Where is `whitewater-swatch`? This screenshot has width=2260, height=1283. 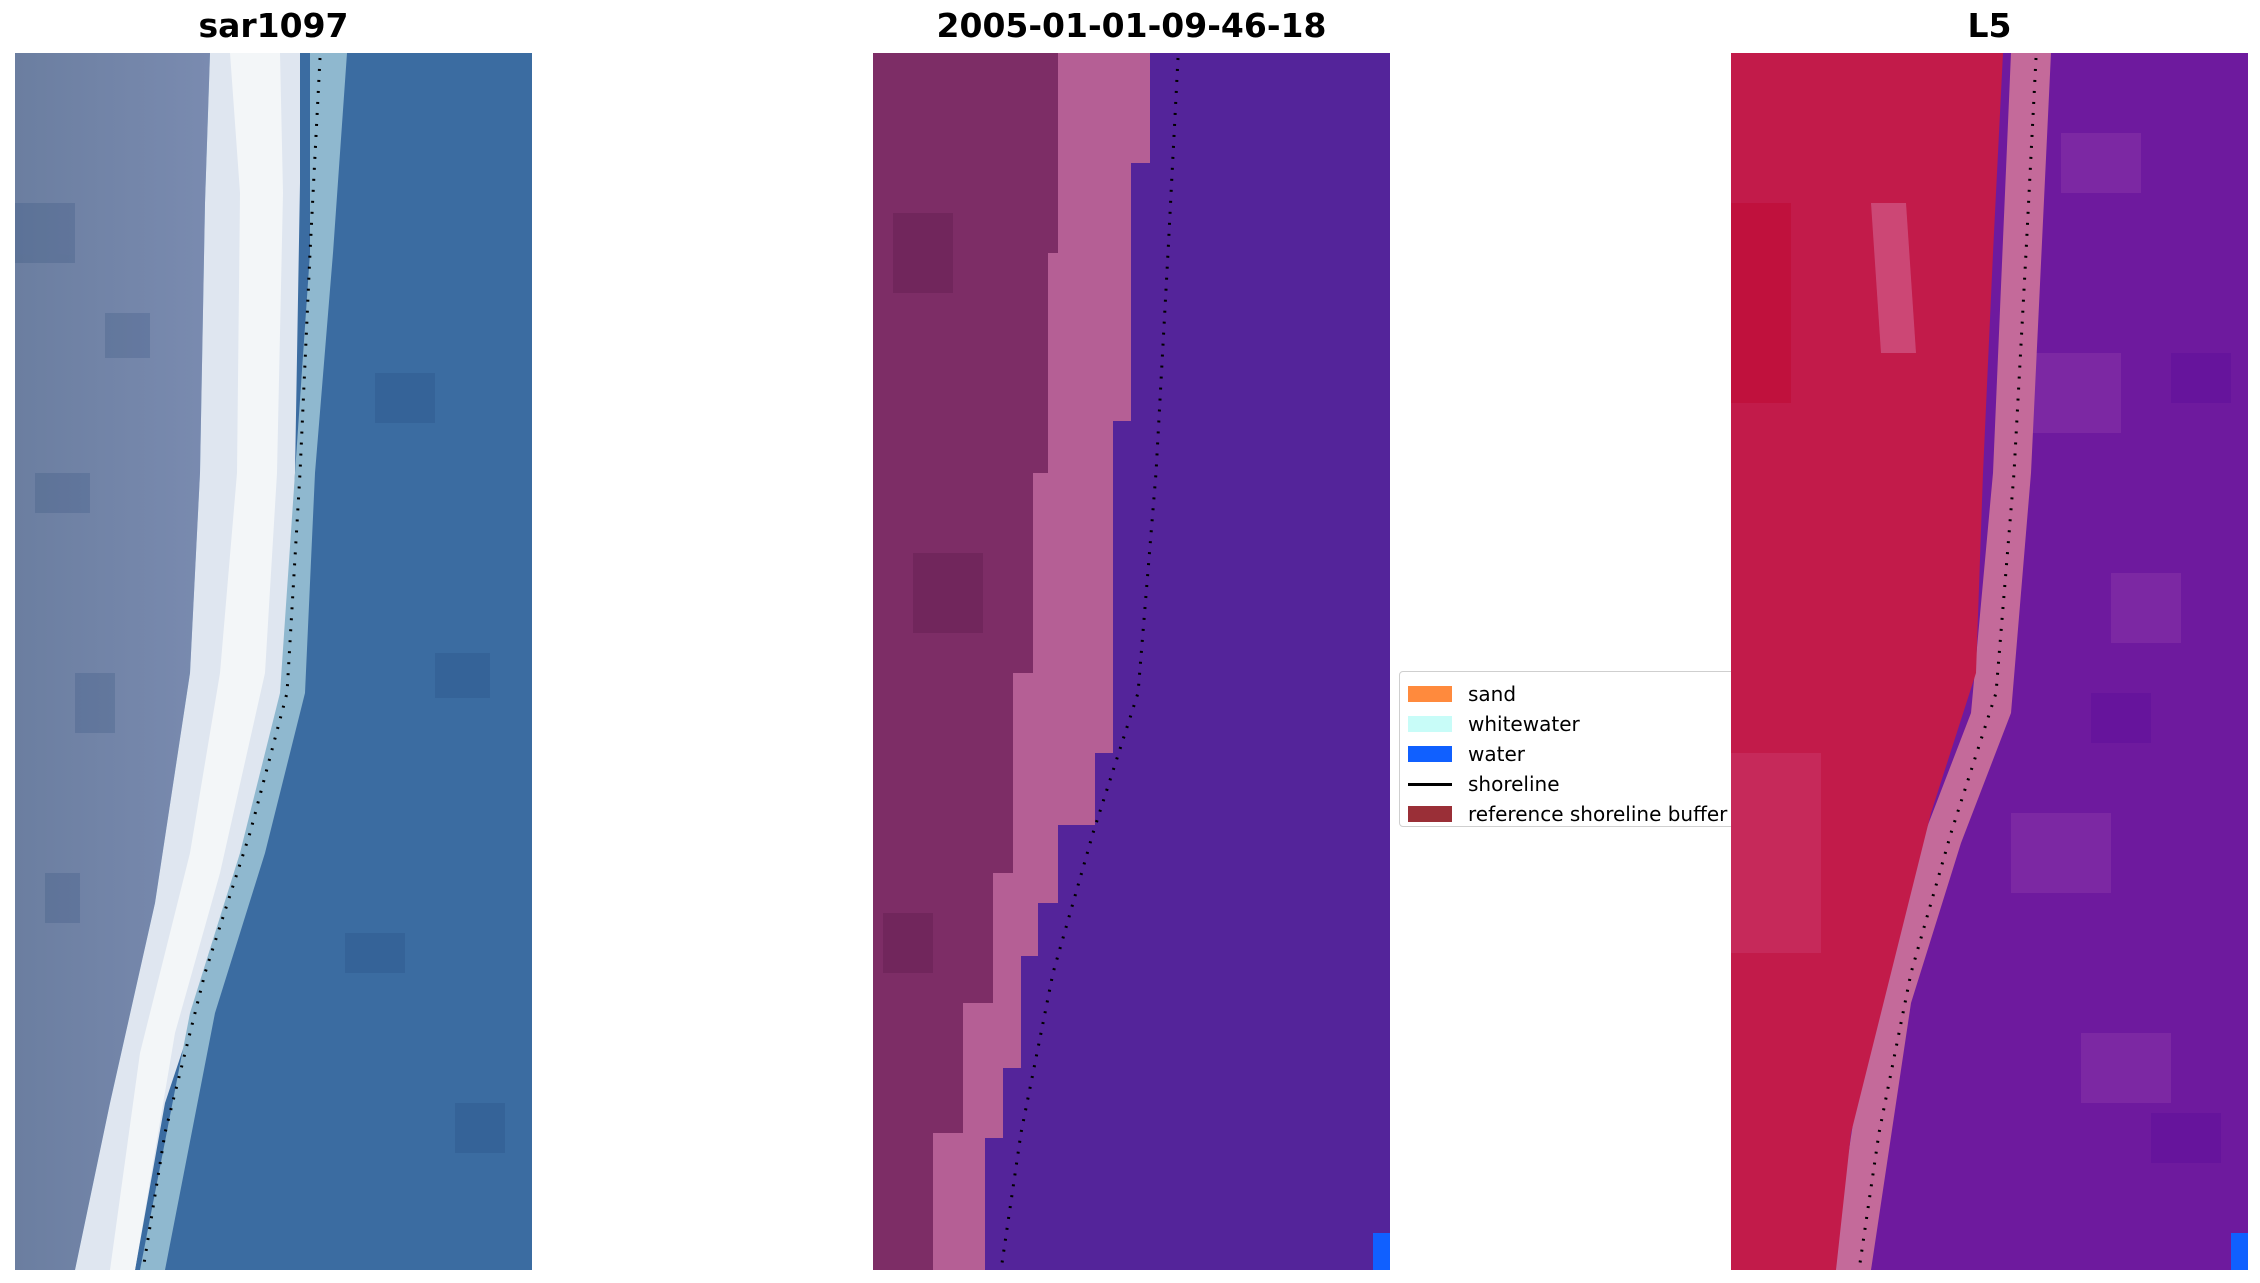 whitewater-swatch is located at coordinates (1430, 724).